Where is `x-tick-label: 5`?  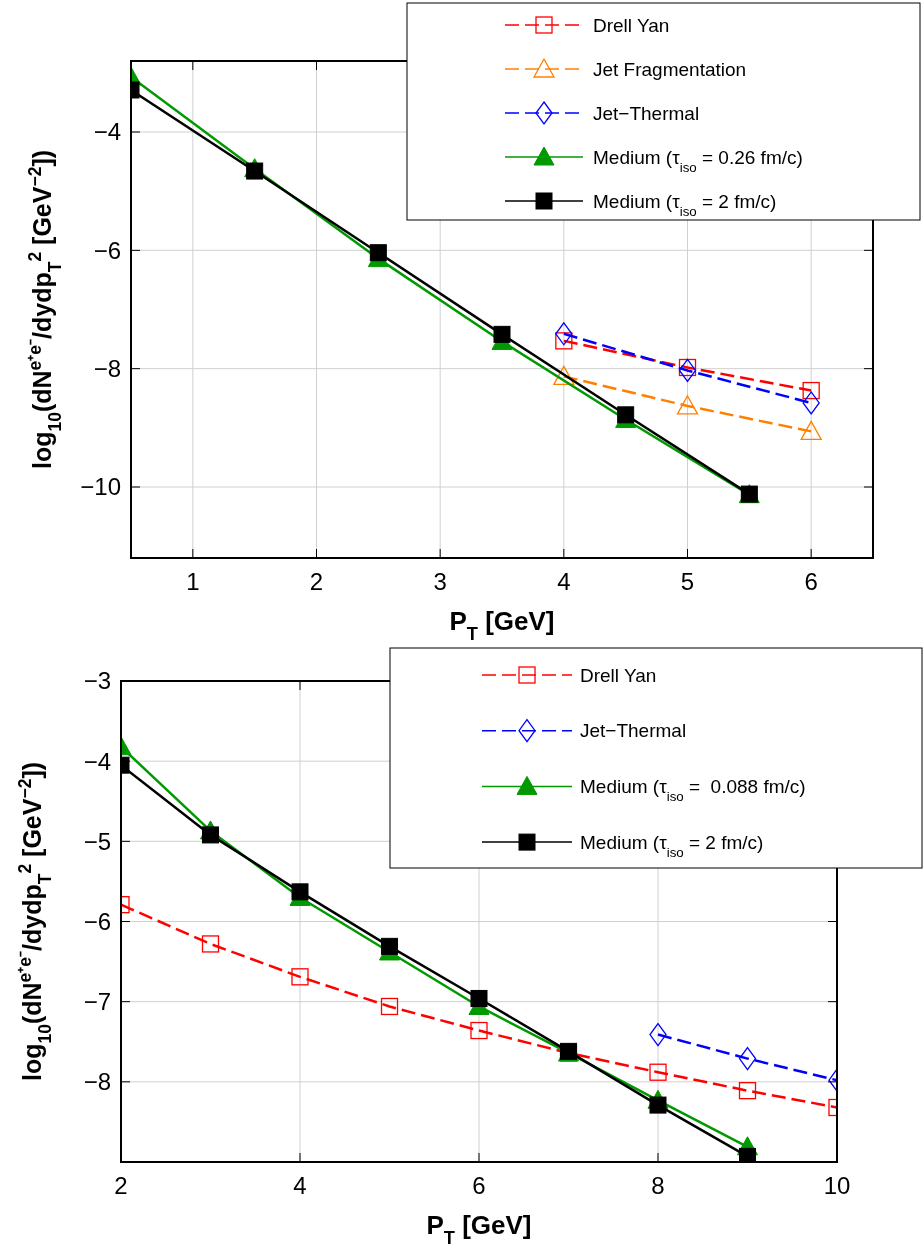
x-tick-label: 5 is located at coordinates (687, 581).